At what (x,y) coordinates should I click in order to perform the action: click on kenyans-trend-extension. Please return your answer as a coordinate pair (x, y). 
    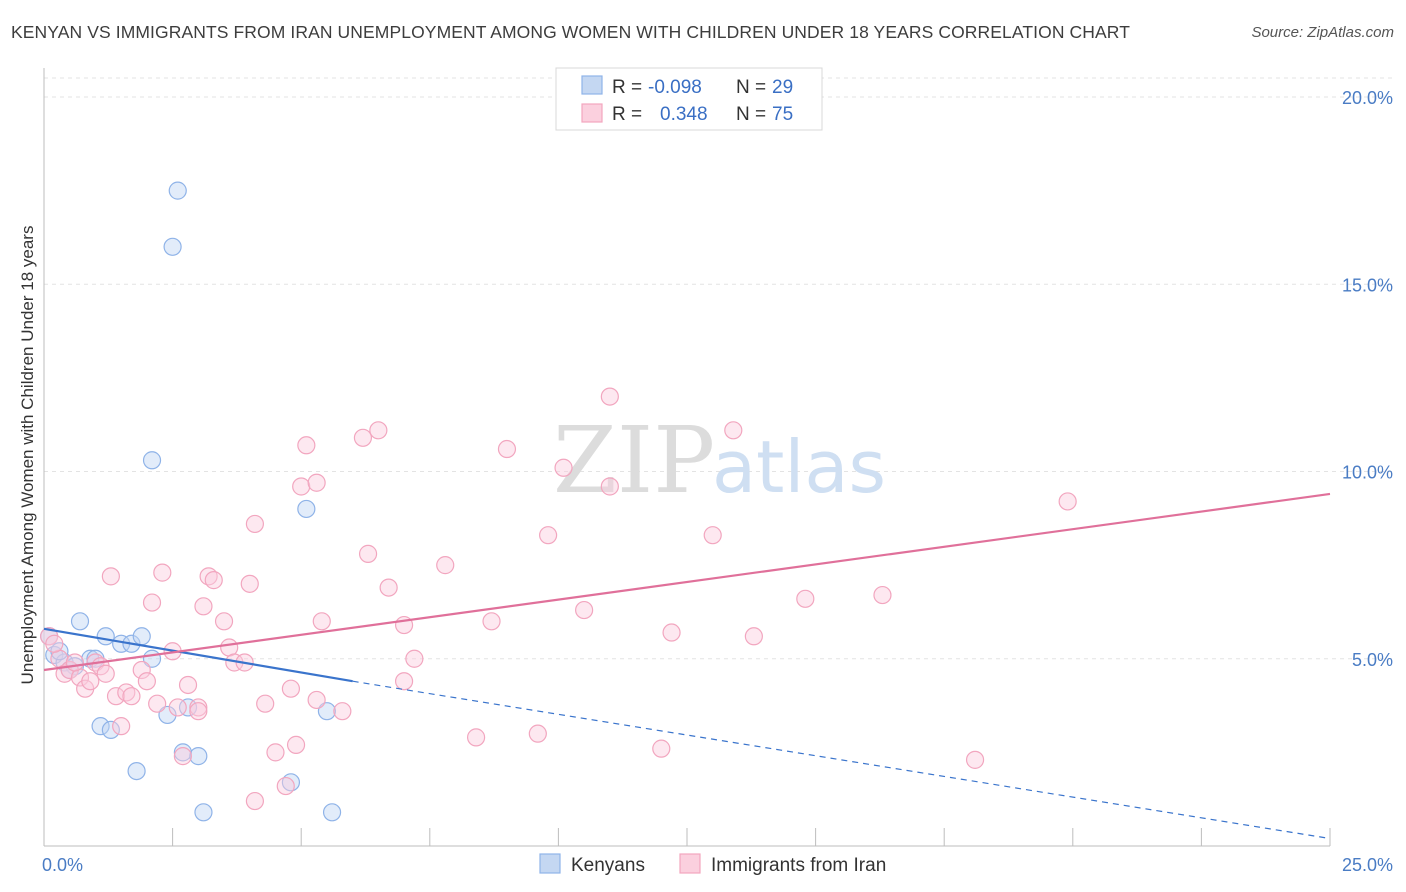
    Looking at the image, I should click on (841, 760).